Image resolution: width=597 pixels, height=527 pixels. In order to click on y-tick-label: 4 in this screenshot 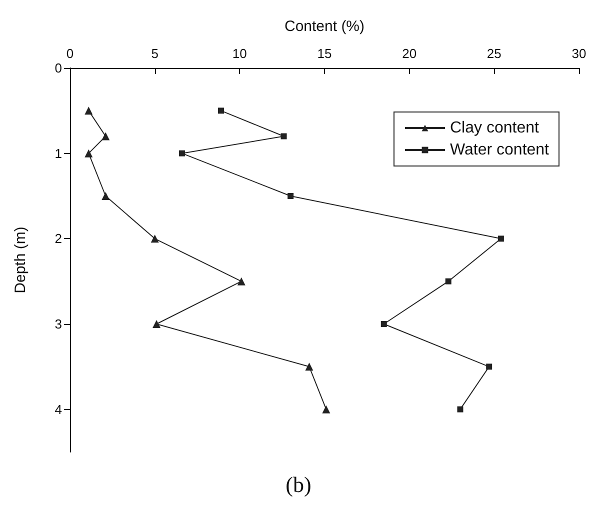, I will do `click(58, 409)`.